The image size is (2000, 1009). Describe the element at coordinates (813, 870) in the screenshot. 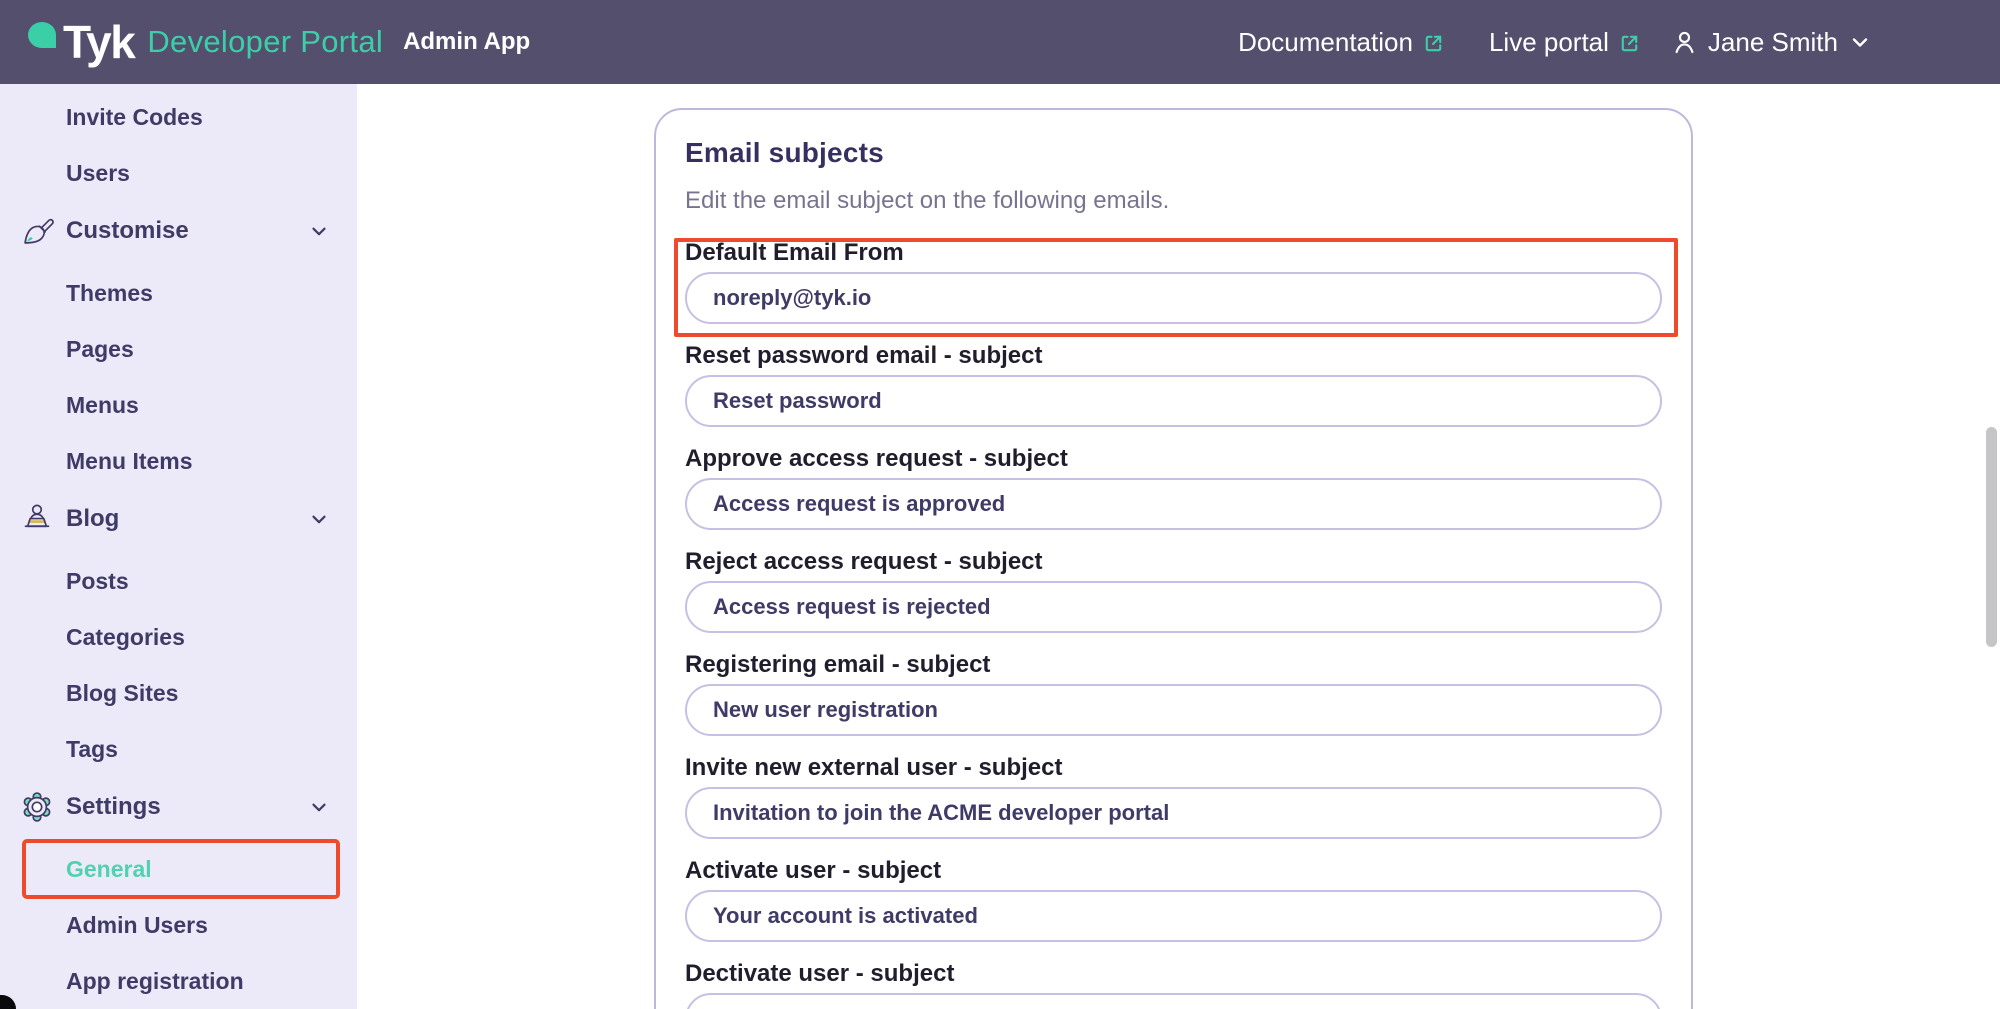

I see `field-label: Activate user - subject` at that location.